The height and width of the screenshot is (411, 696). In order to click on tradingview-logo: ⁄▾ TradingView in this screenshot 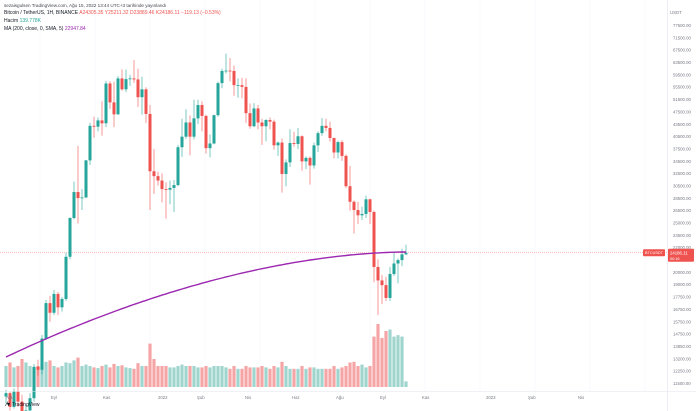, I will do `click(23, 405)`.